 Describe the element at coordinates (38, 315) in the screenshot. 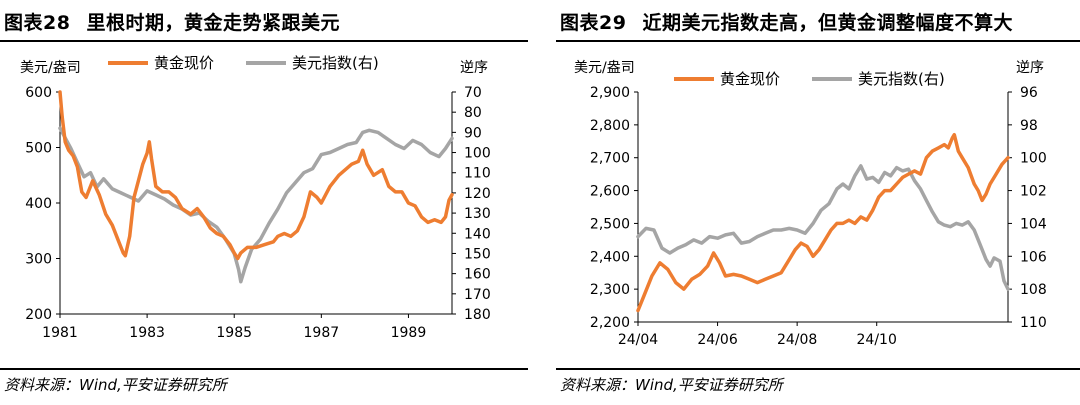

I see `left-tick-label: 200` at that location.